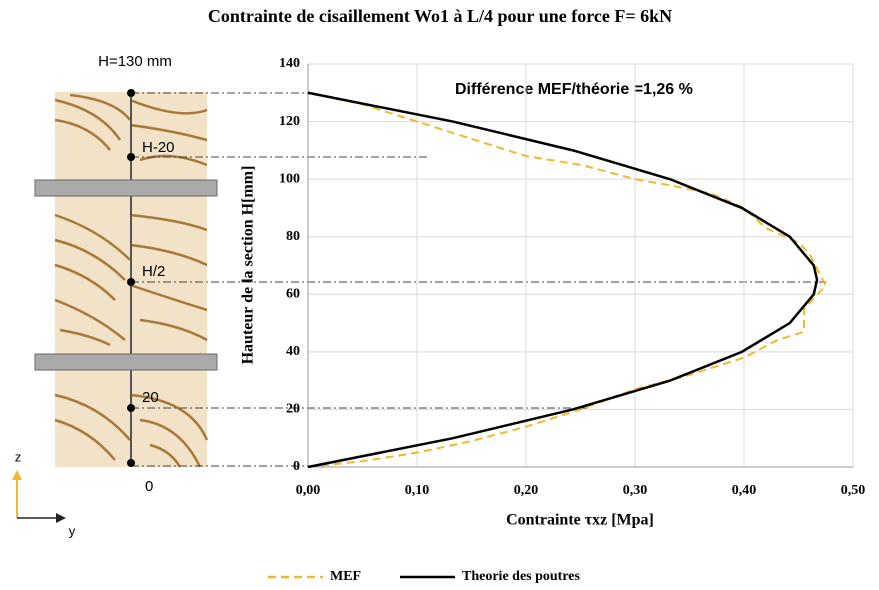 Image resolution: width=879 pixels, height=590 pixels. Describe the element at coordinates (126, 280) in the screenshot. I see `wood-section` at that location.